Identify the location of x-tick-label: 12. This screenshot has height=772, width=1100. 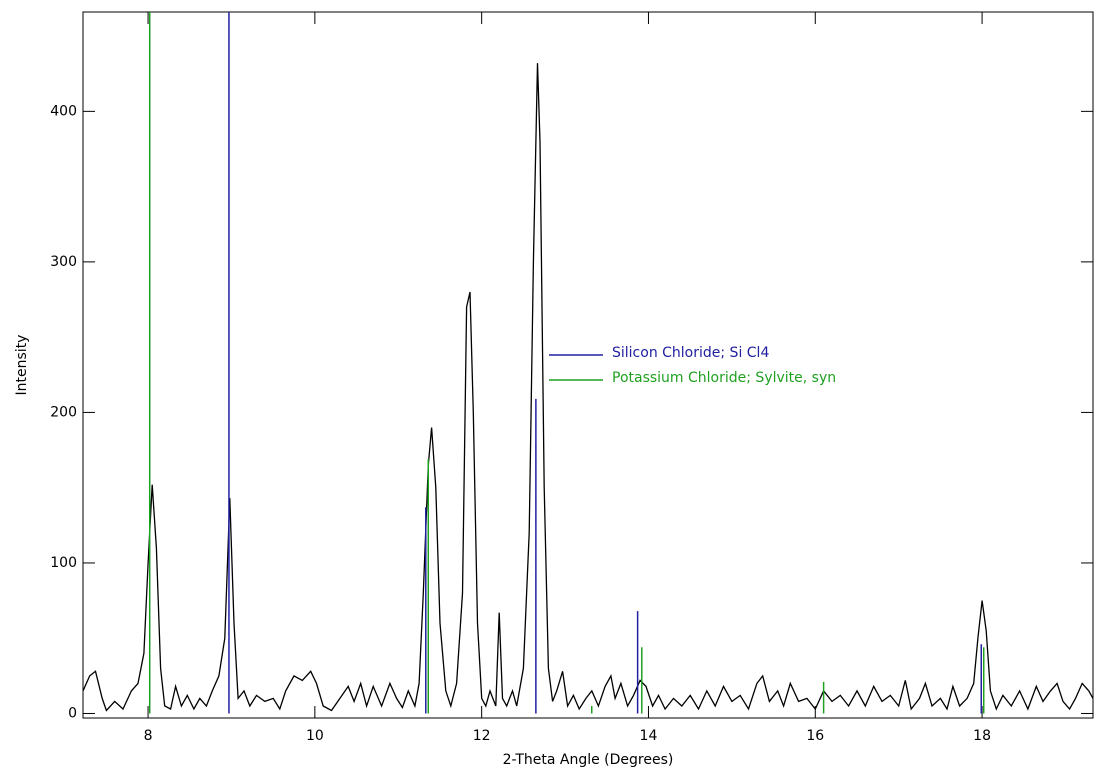
(482, 736).